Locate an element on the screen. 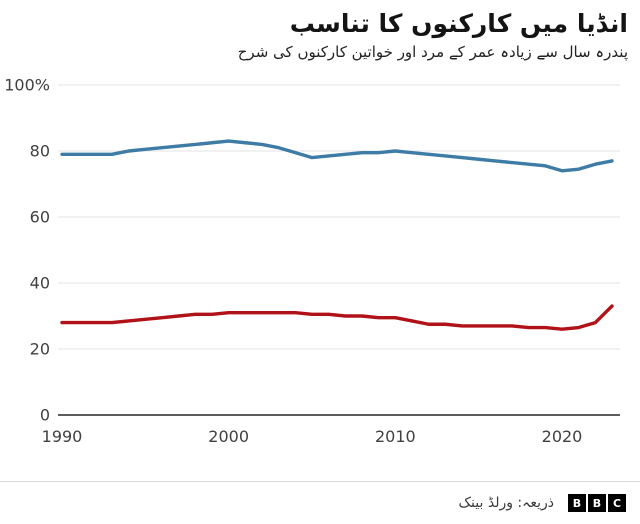  bbc-logo-letter-b2: B is located at coordinates (597, 503).